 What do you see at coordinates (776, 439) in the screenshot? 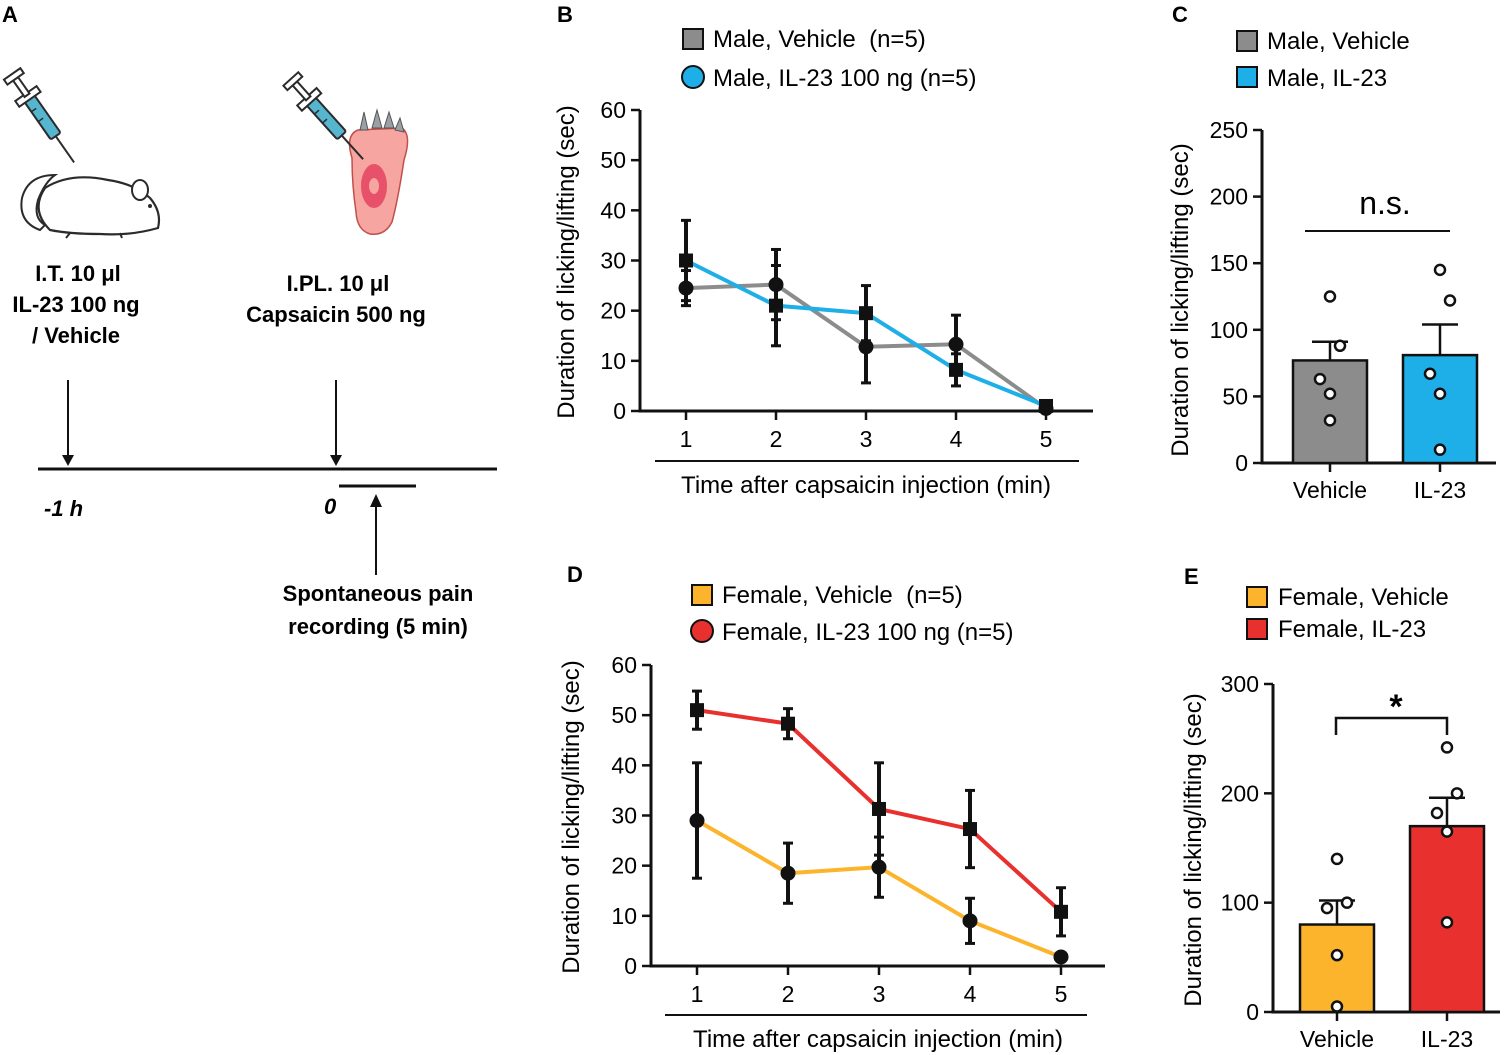
I see `x-tick-label: 2` at bounding box center [776, 439].